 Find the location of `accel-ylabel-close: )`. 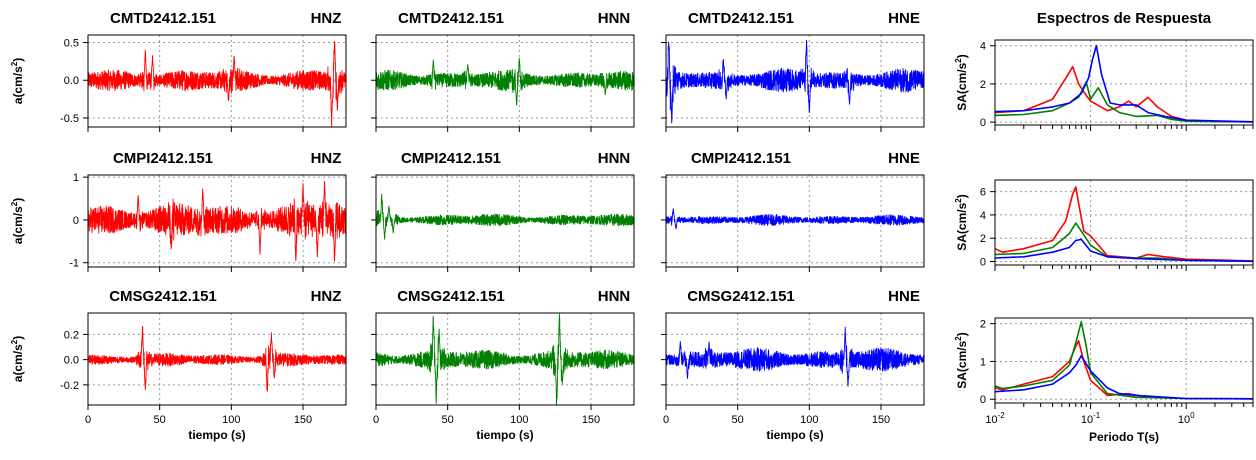

accel-ylabel-close: ) is located at coordinates (18, 200).